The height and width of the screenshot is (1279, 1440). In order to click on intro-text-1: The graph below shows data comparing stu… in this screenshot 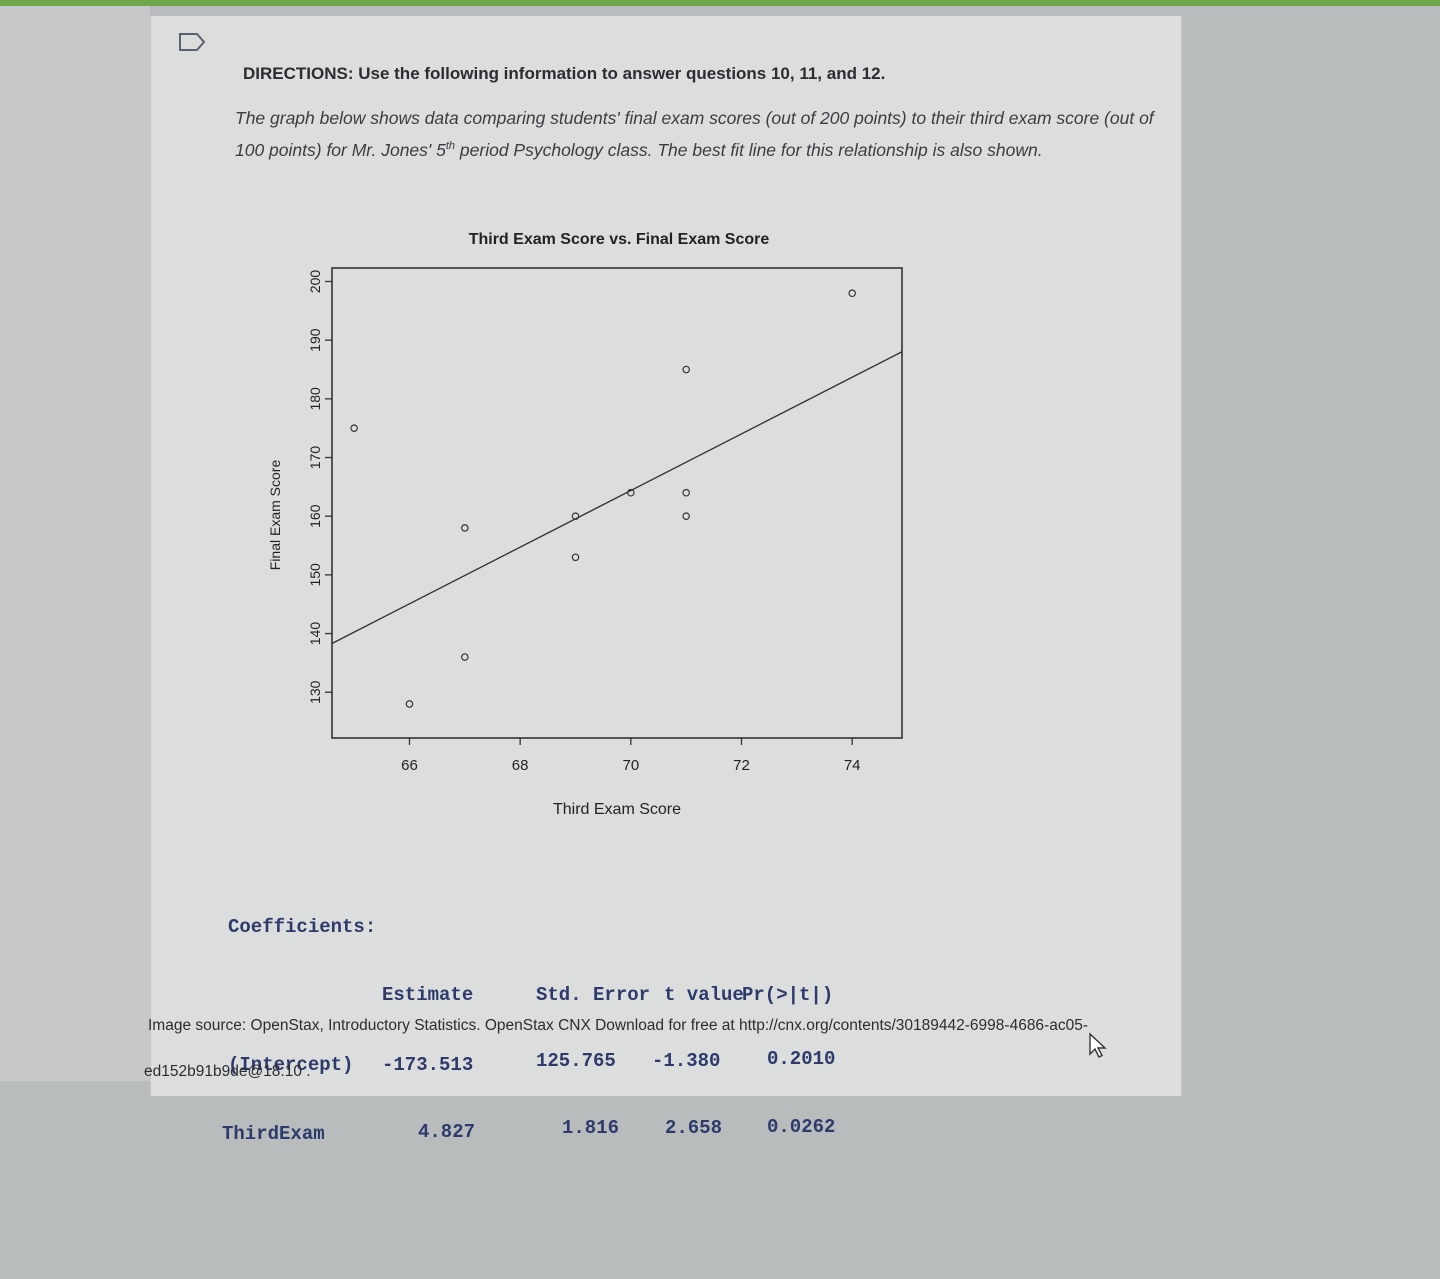, I will do `click(694, 134)`.